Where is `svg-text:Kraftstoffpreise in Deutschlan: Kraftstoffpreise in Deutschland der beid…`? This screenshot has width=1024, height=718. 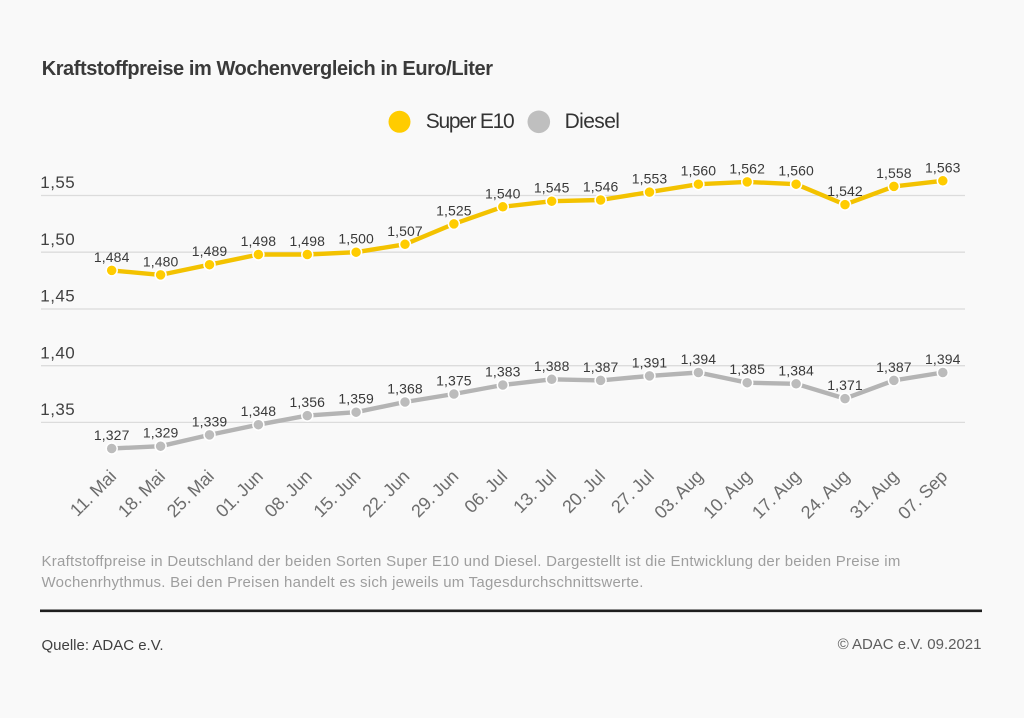 svg-text:Kraftstoffpreise in Deutschlan: Kraftstoffpreise in Deutschland der beid… is located at coordinates (471, 561).